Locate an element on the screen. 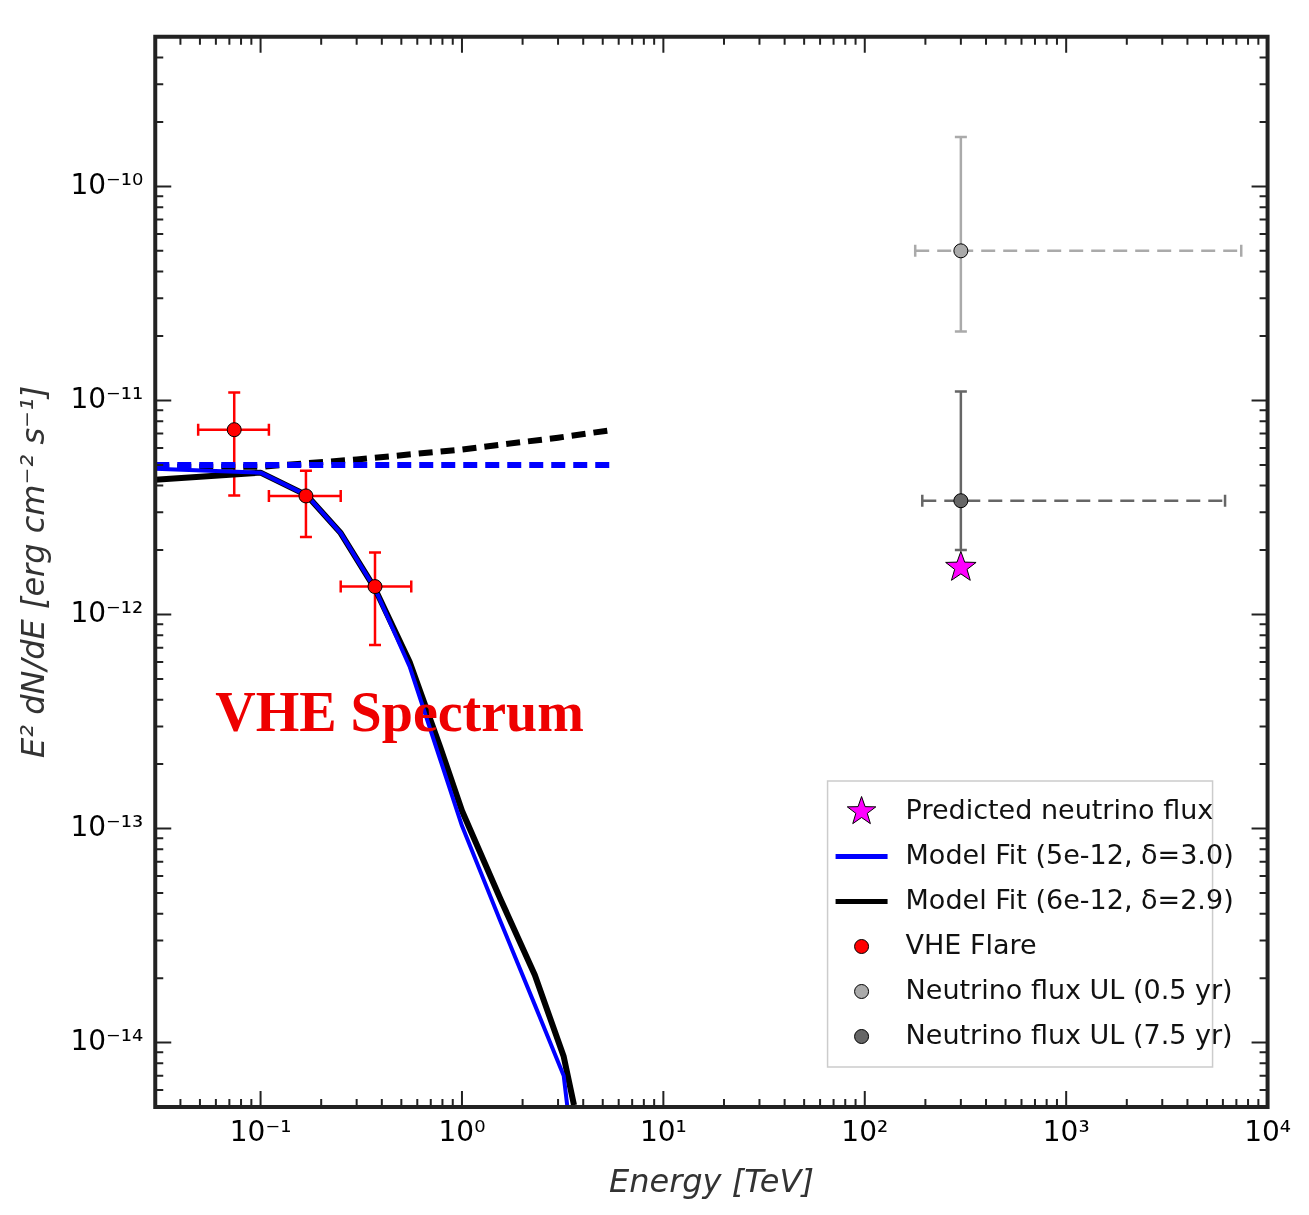 The height and width of the screenshot is (1215, 1309). x-tick-label: 10⁰ is located at coordinates (462, 1132).